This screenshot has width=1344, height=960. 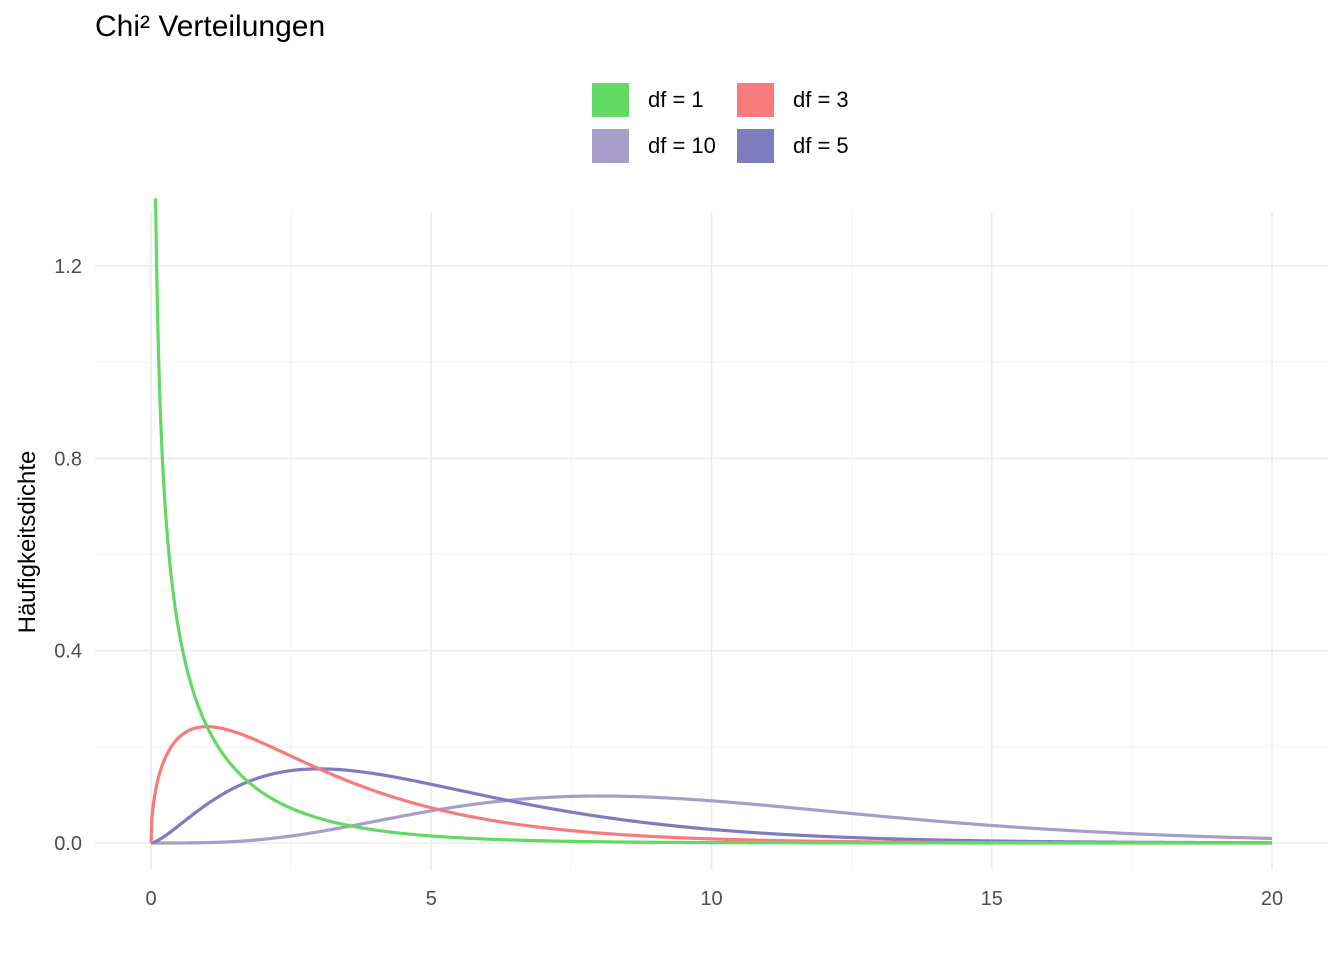 I want to click on y-tick-label: 0.0, so click(x=68, y=844).